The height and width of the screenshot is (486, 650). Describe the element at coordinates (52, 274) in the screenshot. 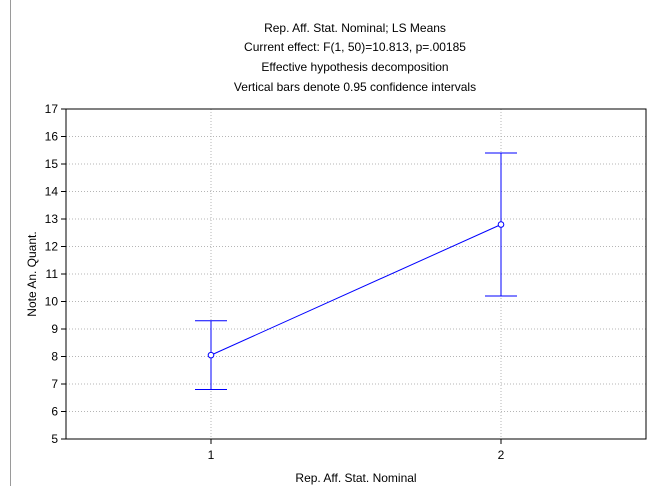

I see `y-tick-label-6: 11` at that location.